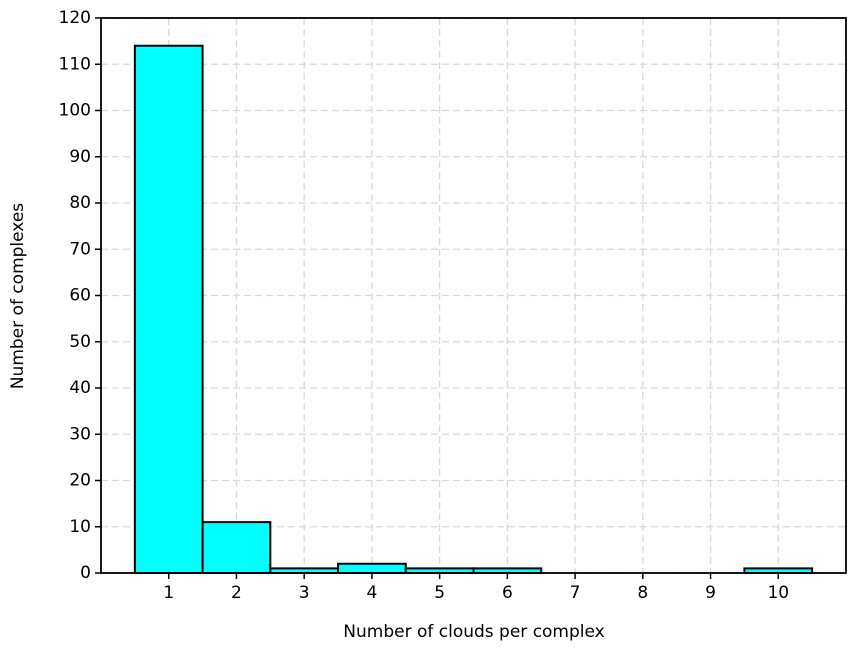 The image size is (858, 650). I want to click on y-tick-label: 110, so click(75, 64).